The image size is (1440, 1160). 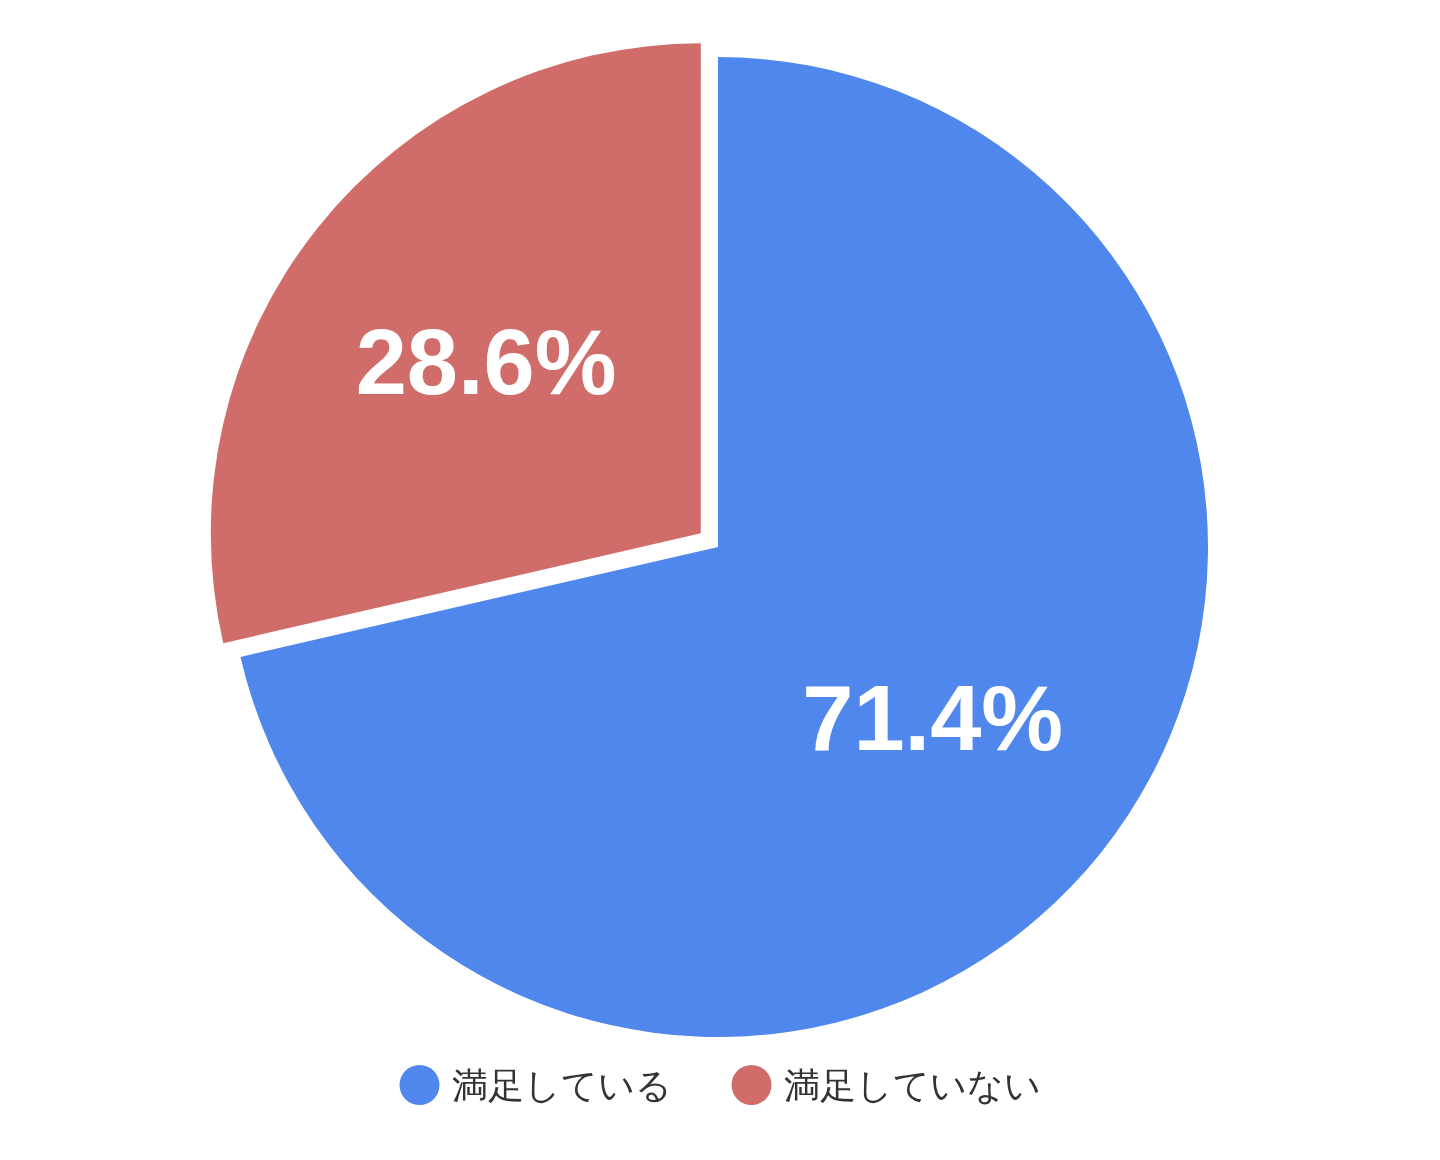 I want to click on data-label: 71.4%, so click(x=933, y=717).